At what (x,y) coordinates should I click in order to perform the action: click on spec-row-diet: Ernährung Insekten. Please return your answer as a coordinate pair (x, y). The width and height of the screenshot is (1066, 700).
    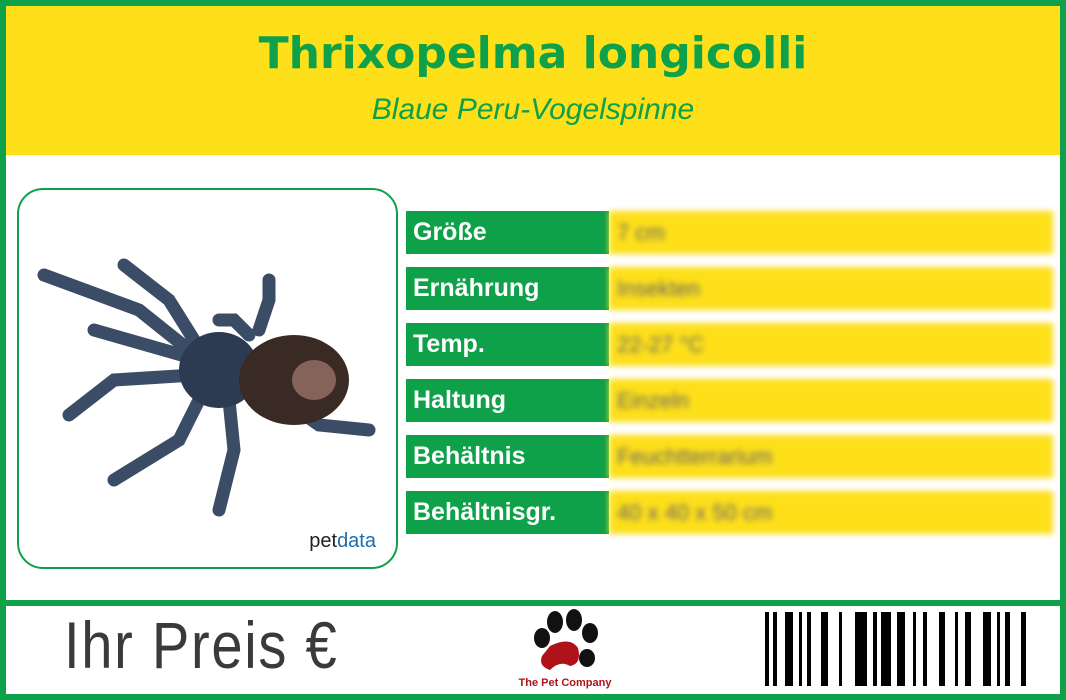
    Looking at the image, I should click on (729, 288).